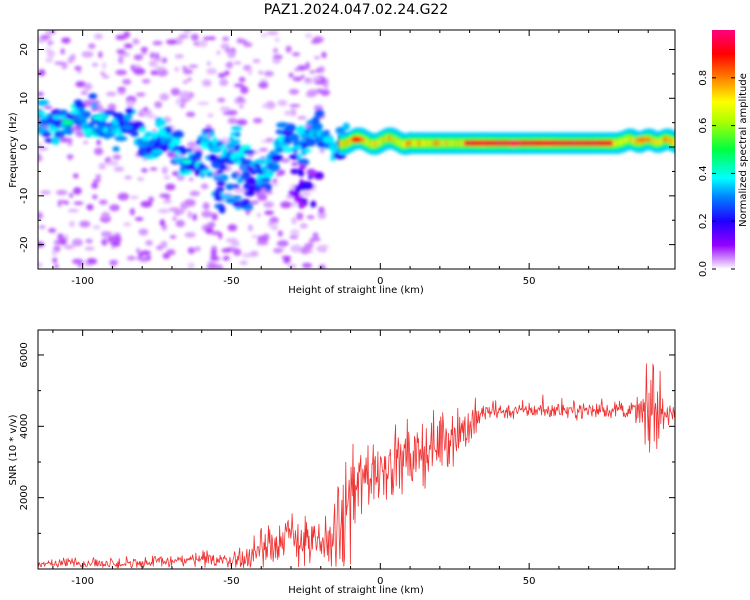 The width and height of the screenshot is (750, 600). Describe the element at coordinates (529, 581) in the screenshot. I see `x-tick-label: 50` at that location.